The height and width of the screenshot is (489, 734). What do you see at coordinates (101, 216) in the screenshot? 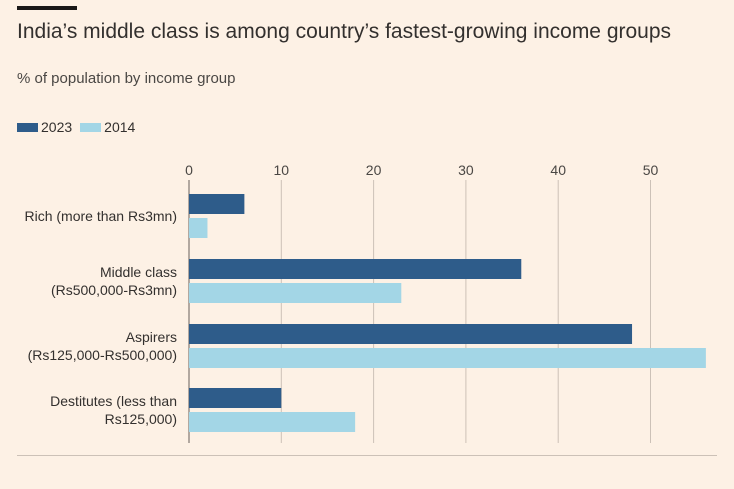
I see `category-label-0-0: Rich (more than Rs3mn)` at bounding box center [101, 216].